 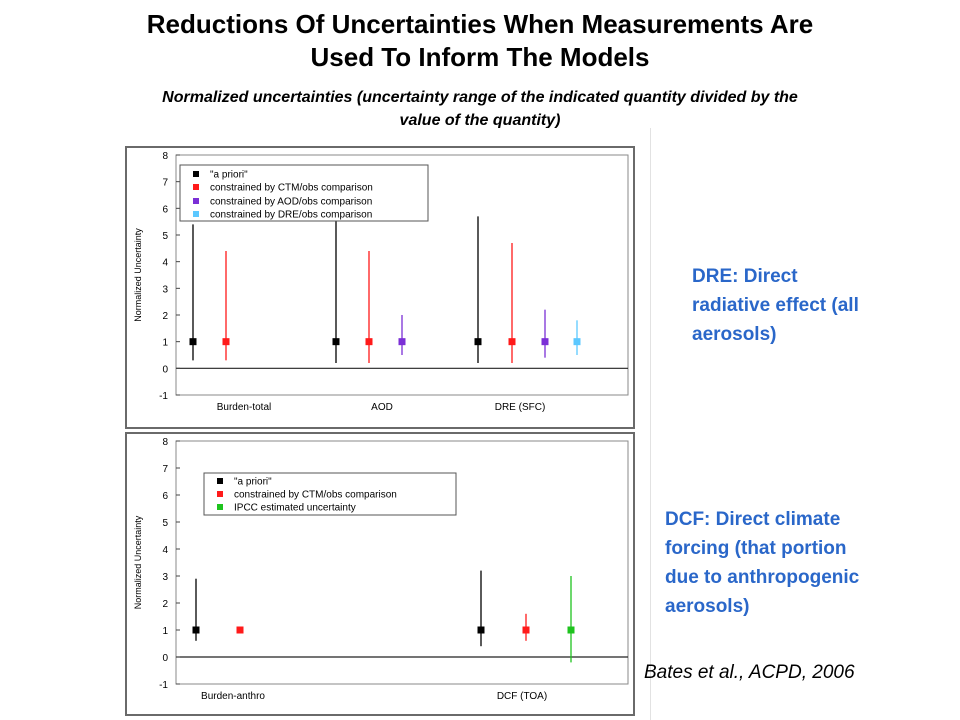 What do you see at coordinates (480, 120) in the screenshot?
I see `subtitle-line-2: value of the quantity)` at bounding box center [480, 120].